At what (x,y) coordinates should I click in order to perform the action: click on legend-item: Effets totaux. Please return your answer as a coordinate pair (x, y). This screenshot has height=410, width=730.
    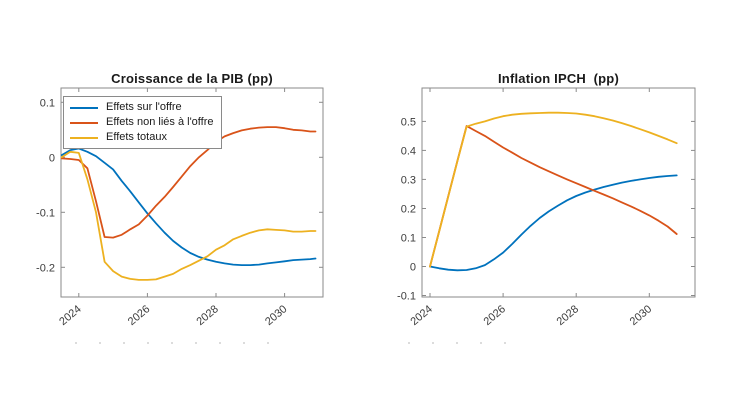
    Looking at the image, I should click on (141, 137).